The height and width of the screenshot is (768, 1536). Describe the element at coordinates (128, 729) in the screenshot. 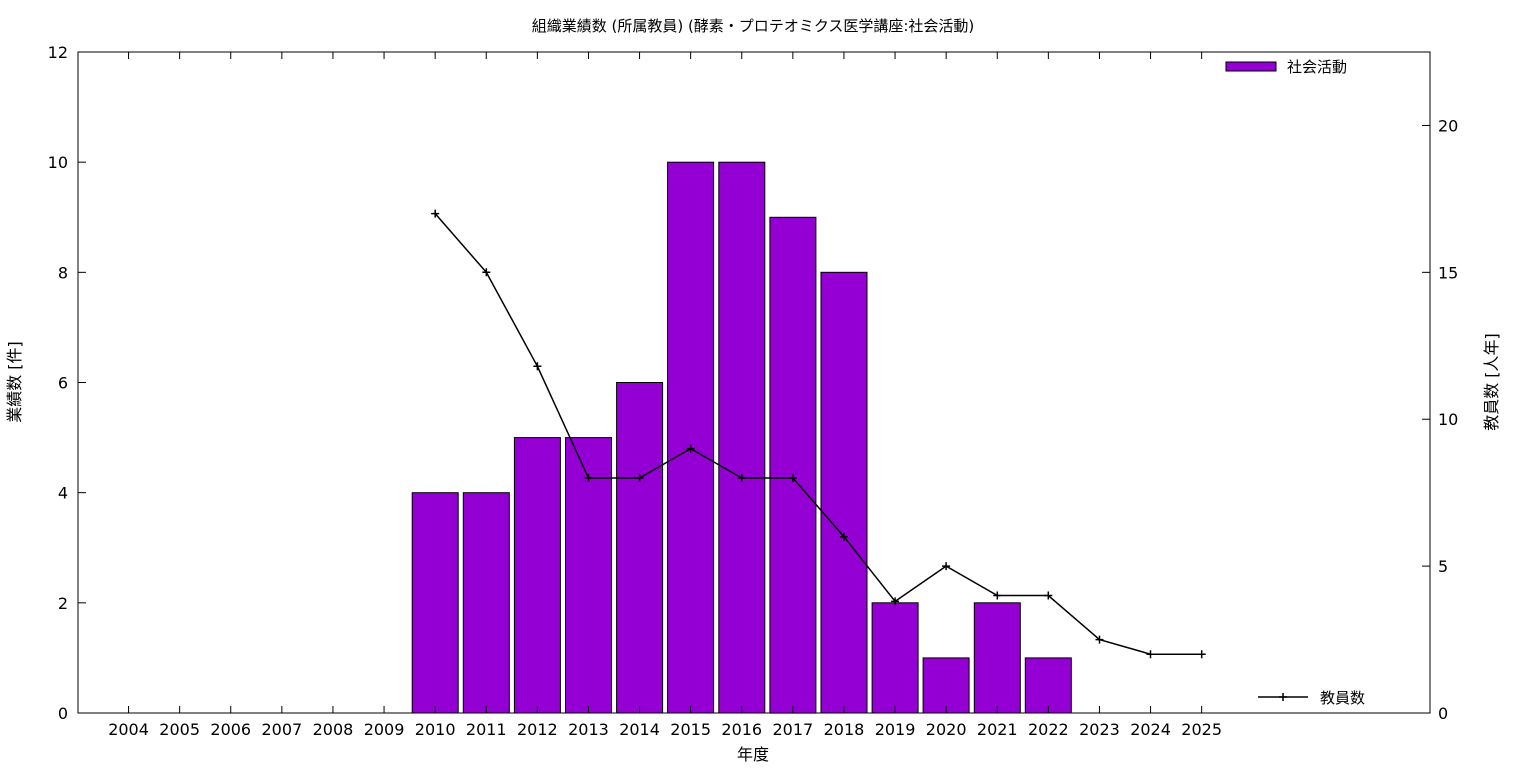

I see `x-tick-label-2004: 2004` at that location.